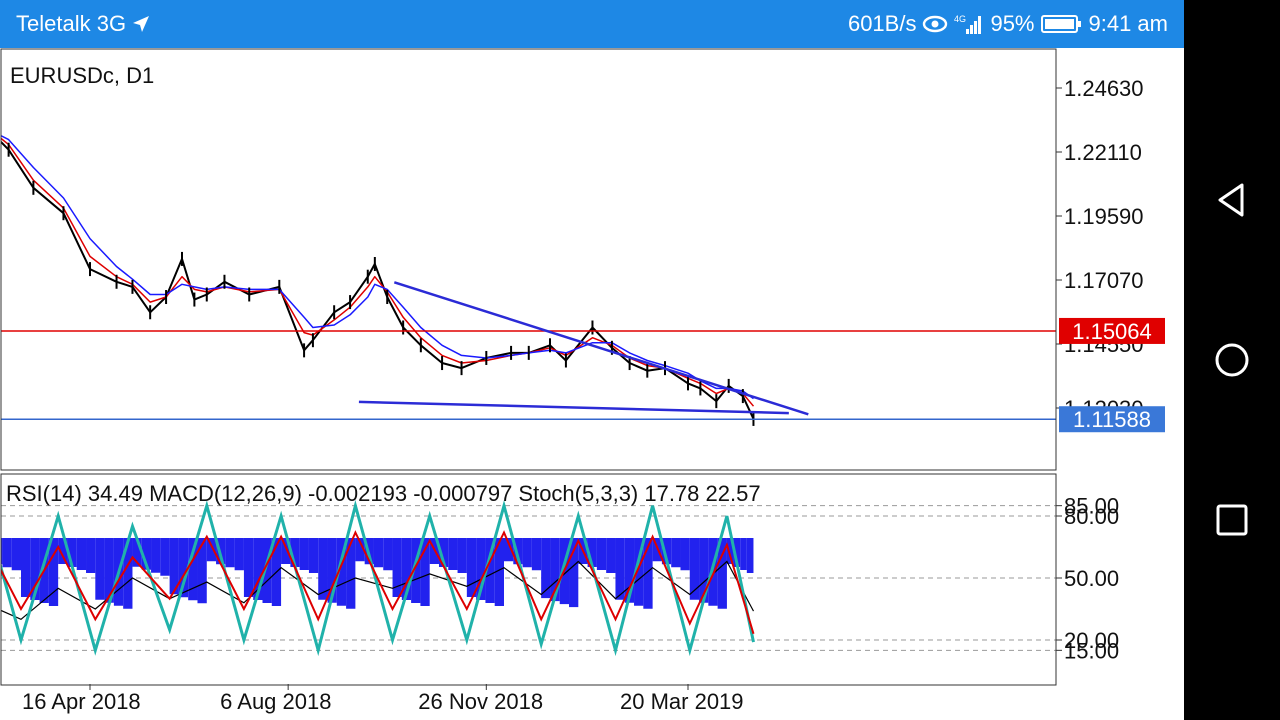 This screenshot has height=720, width=1280. I want to click on home-icon, so click(1232, 360).